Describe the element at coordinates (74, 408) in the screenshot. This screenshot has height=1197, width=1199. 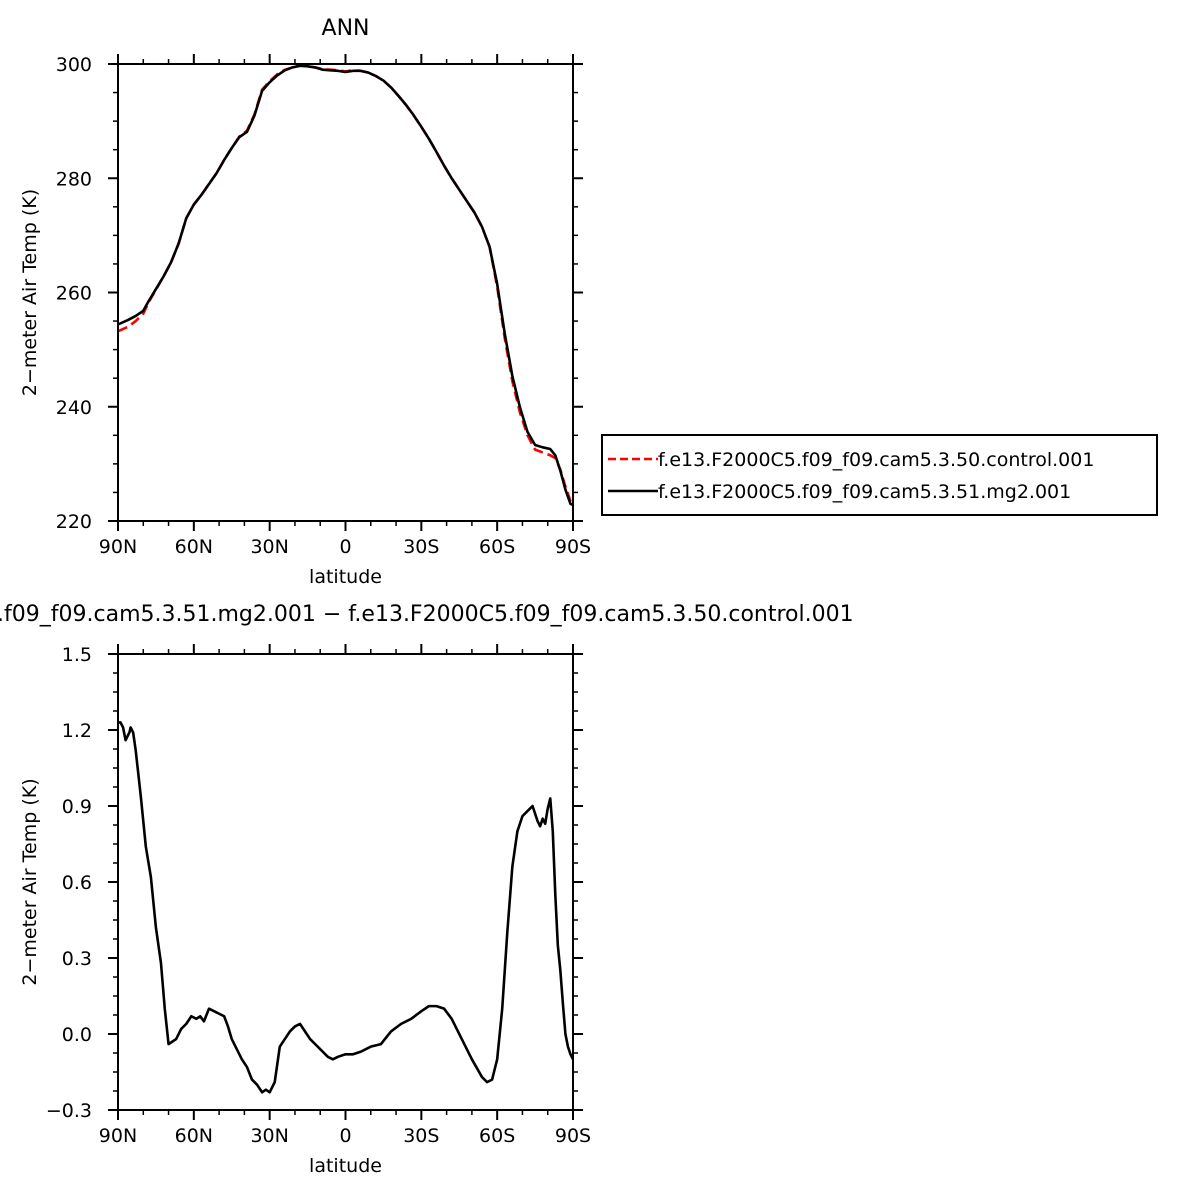
I see `y-tick-label: 240` at that location.